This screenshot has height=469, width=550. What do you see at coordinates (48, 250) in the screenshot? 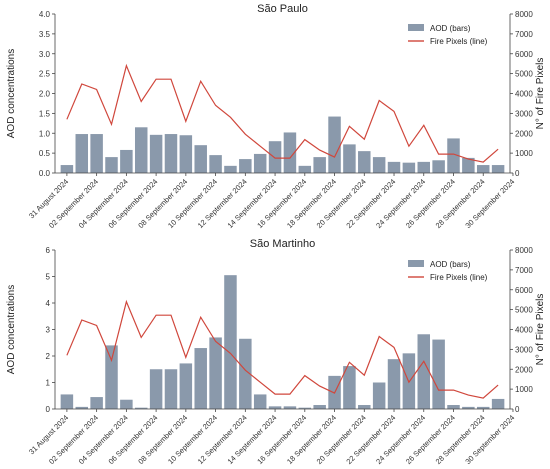
I see `left-tick-label: 6` at bounding box center [48, 250].